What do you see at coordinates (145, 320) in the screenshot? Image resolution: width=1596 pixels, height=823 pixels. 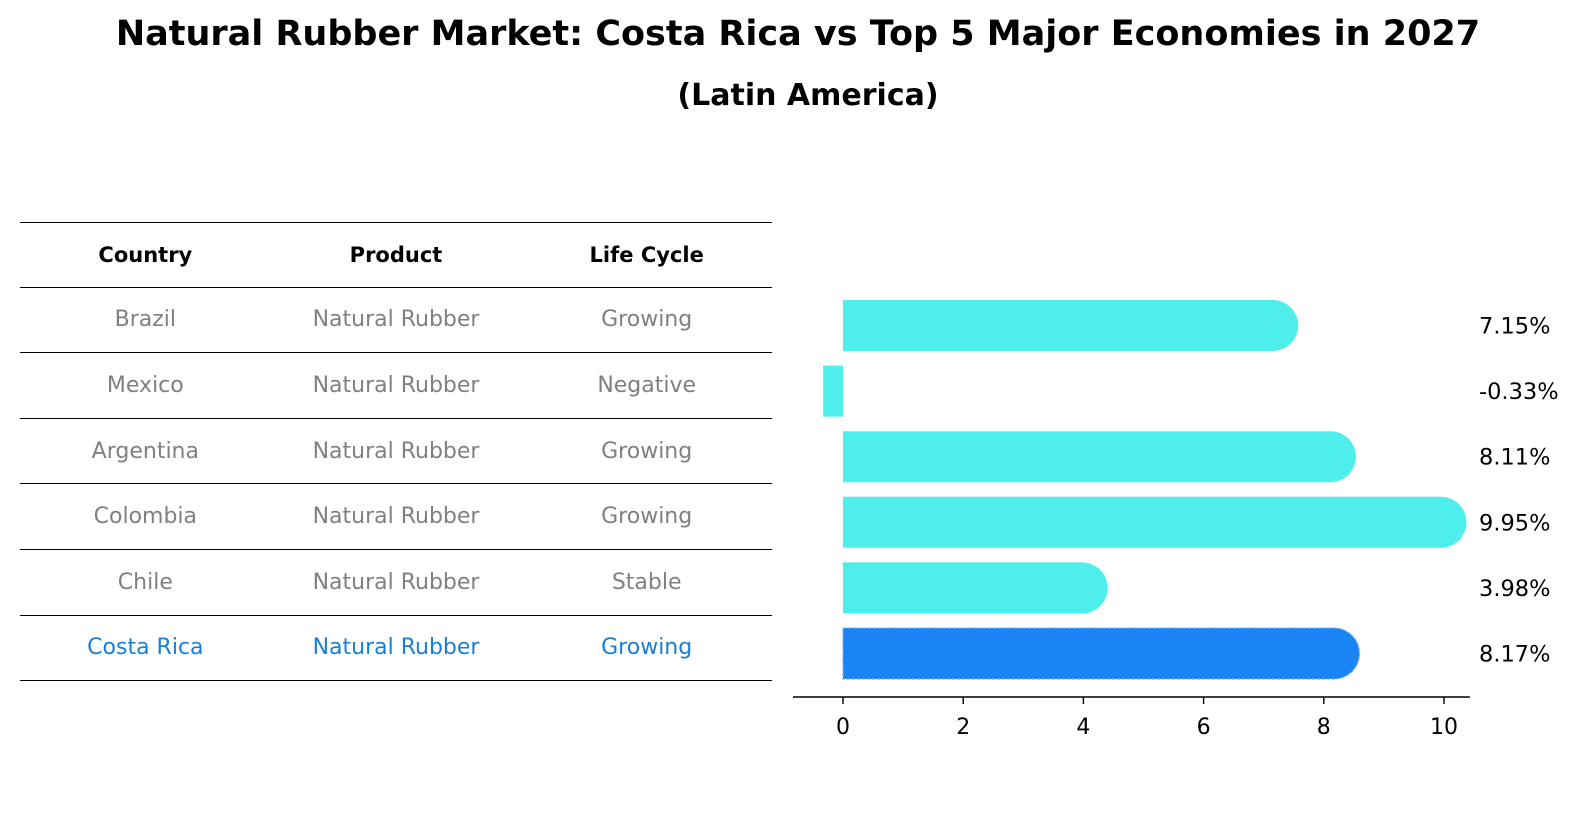 I see `cell-country: Brazil` at bounding box center [145, 320].